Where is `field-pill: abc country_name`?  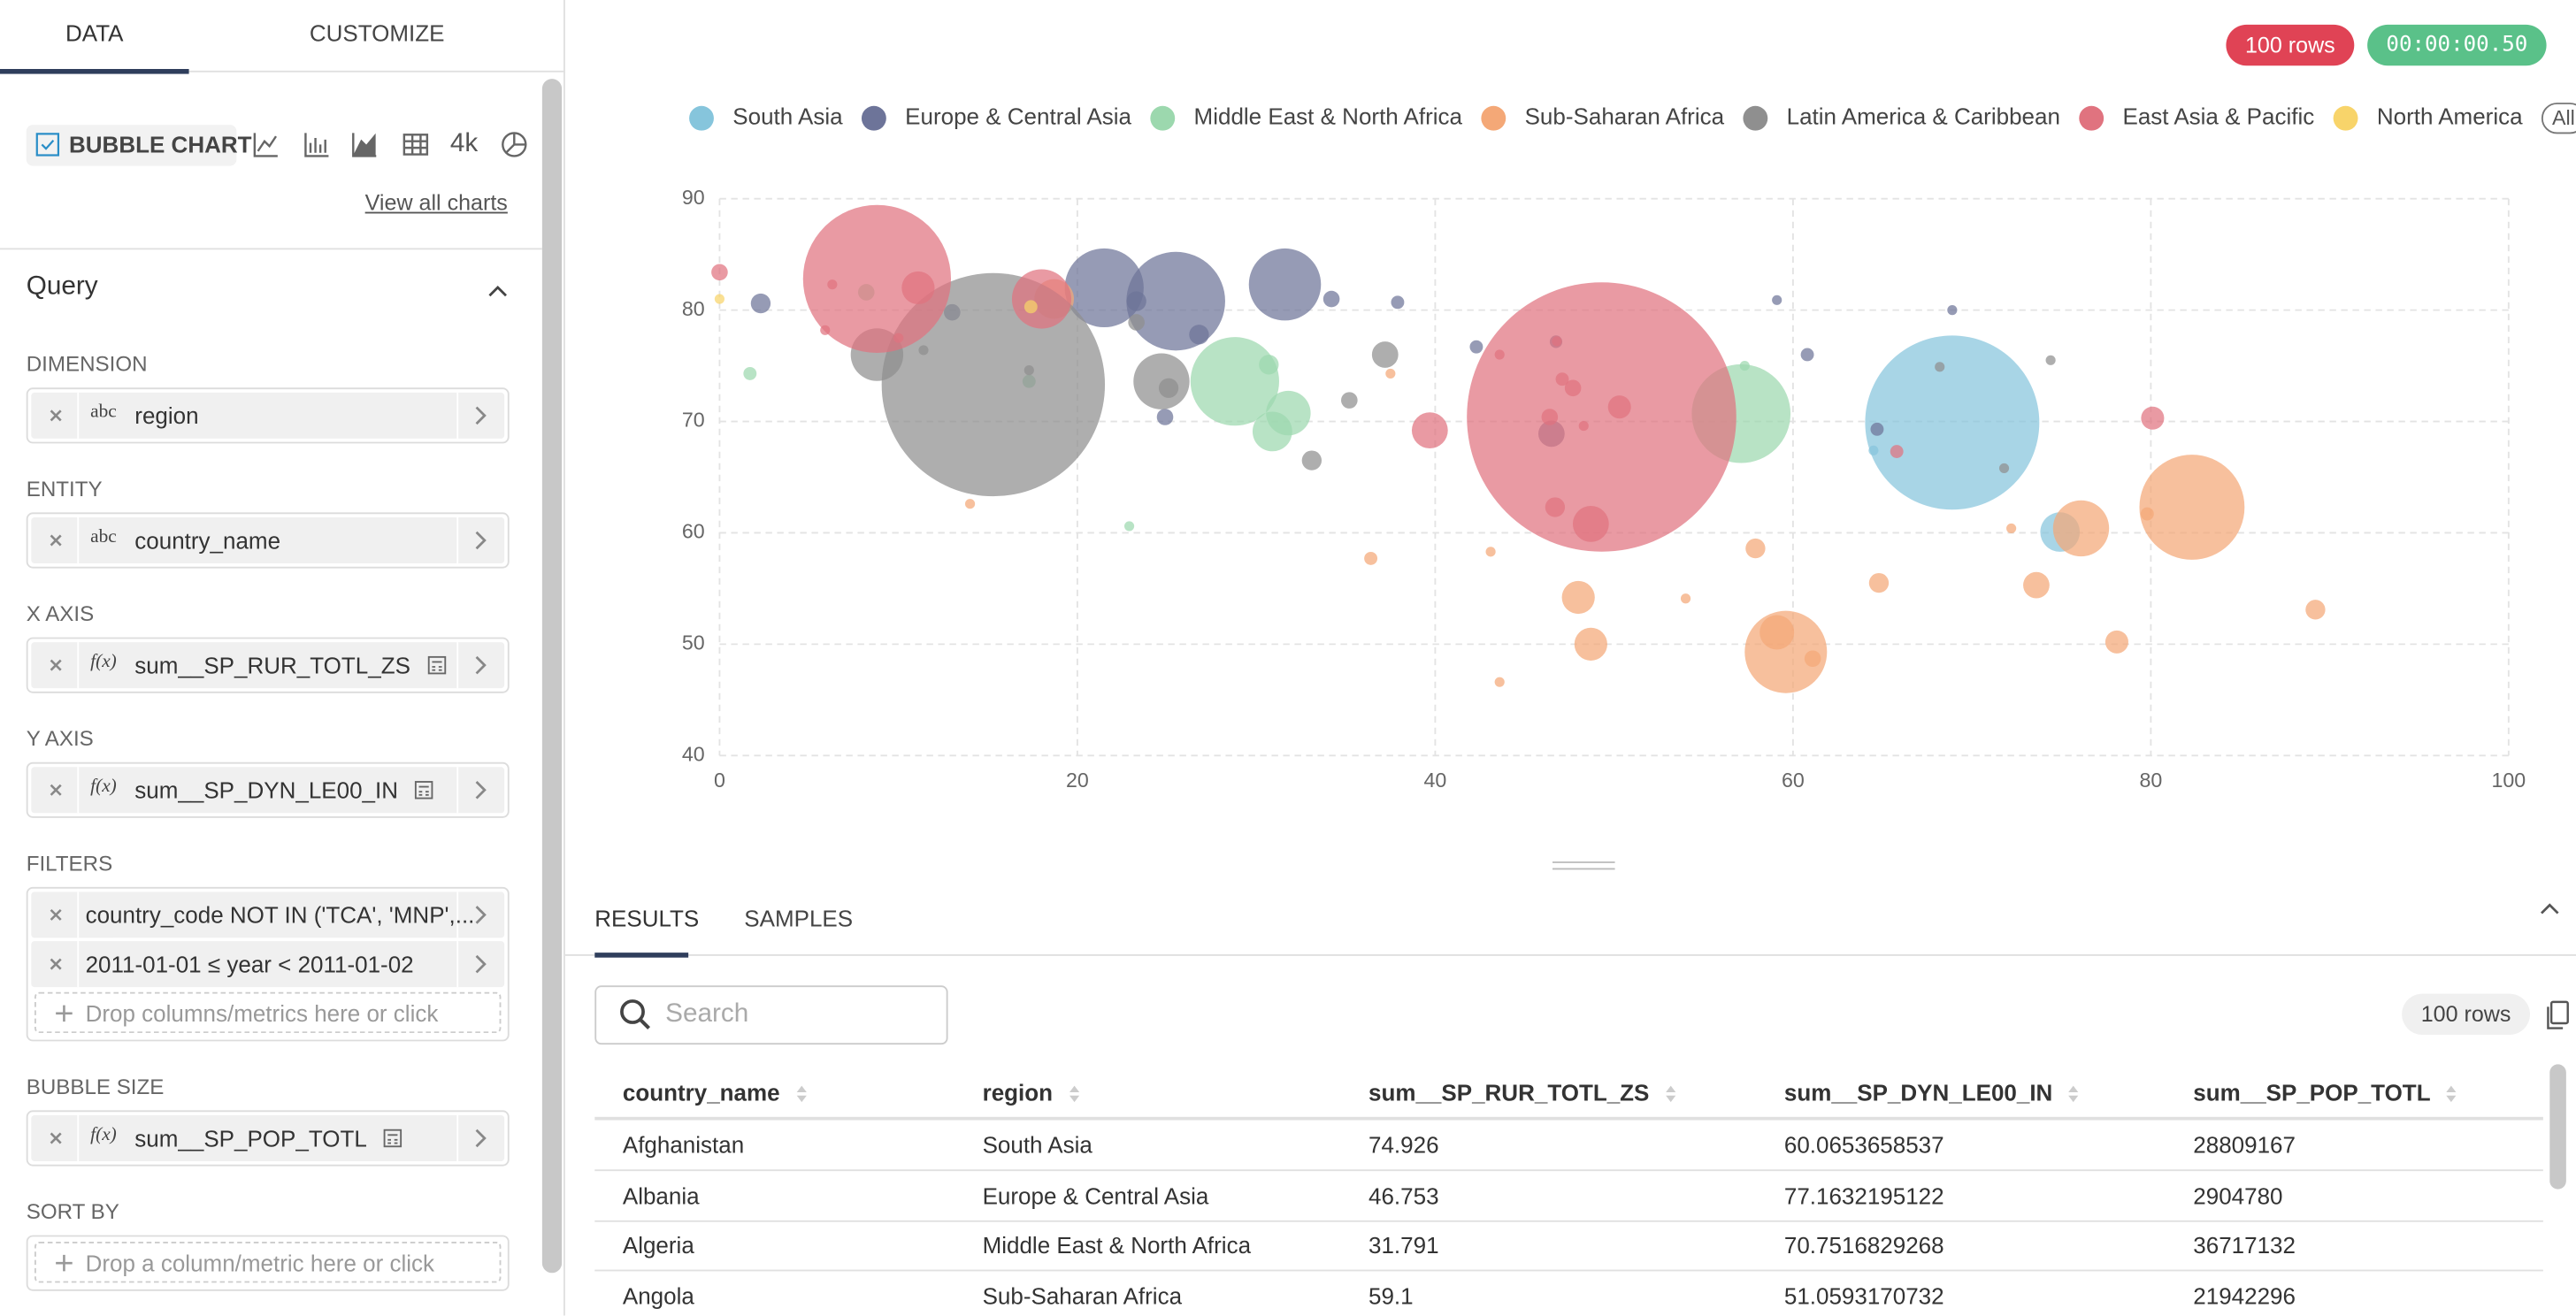 field-pill: abc country_name is located at coordinates (268, 541).